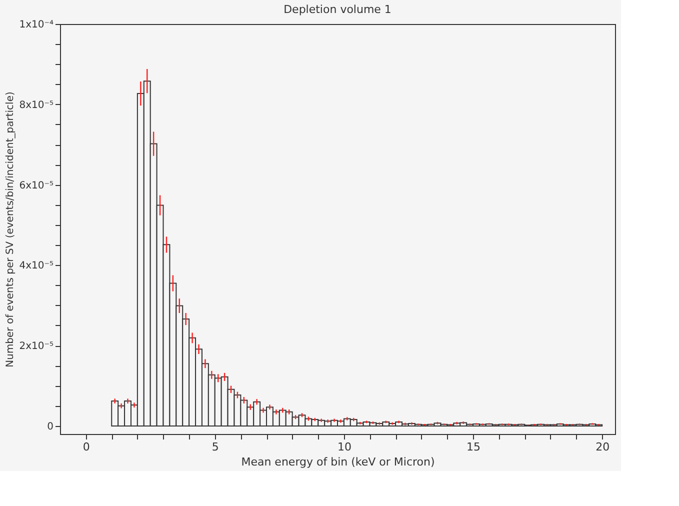 The height and width of the screenshot is (506, 679). I want to click on chart-title: Depletion volume 1, so click(338, 9).